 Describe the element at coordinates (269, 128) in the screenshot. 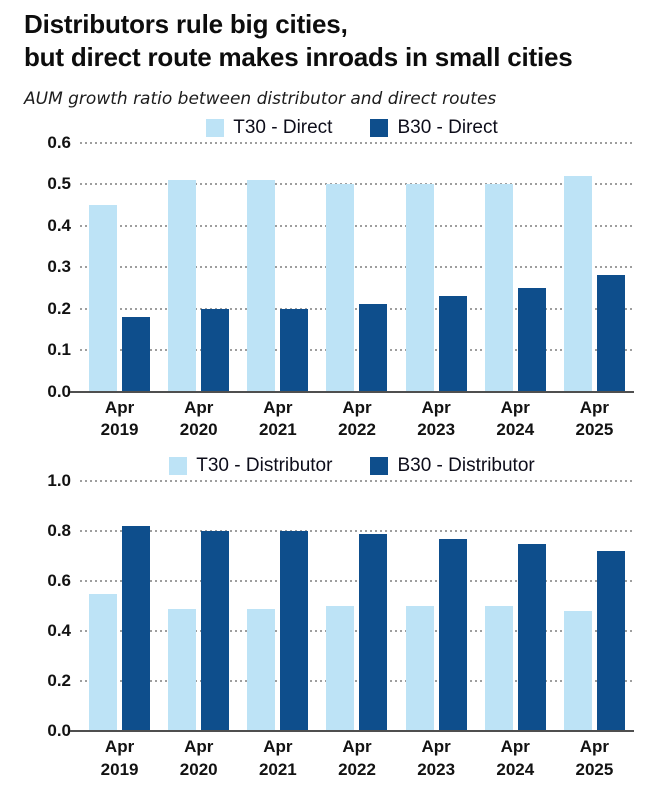

I see `legend-item: T30 - Direct` at that location.